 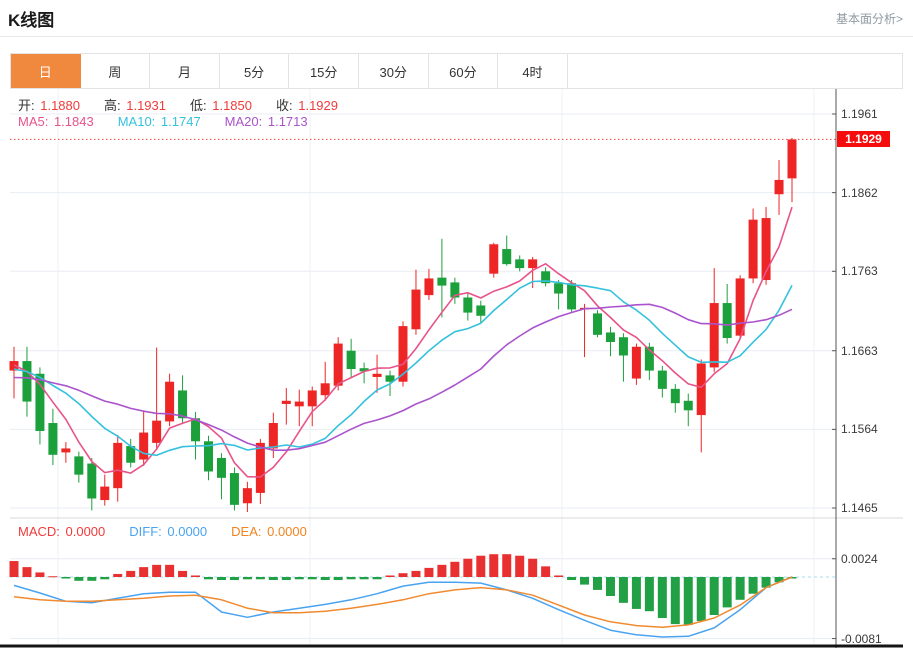 What do you see at coordinates (859, 350) in the screenshot?
I see `price-axis-label: 1.1663` at bounding box center [859, 350].